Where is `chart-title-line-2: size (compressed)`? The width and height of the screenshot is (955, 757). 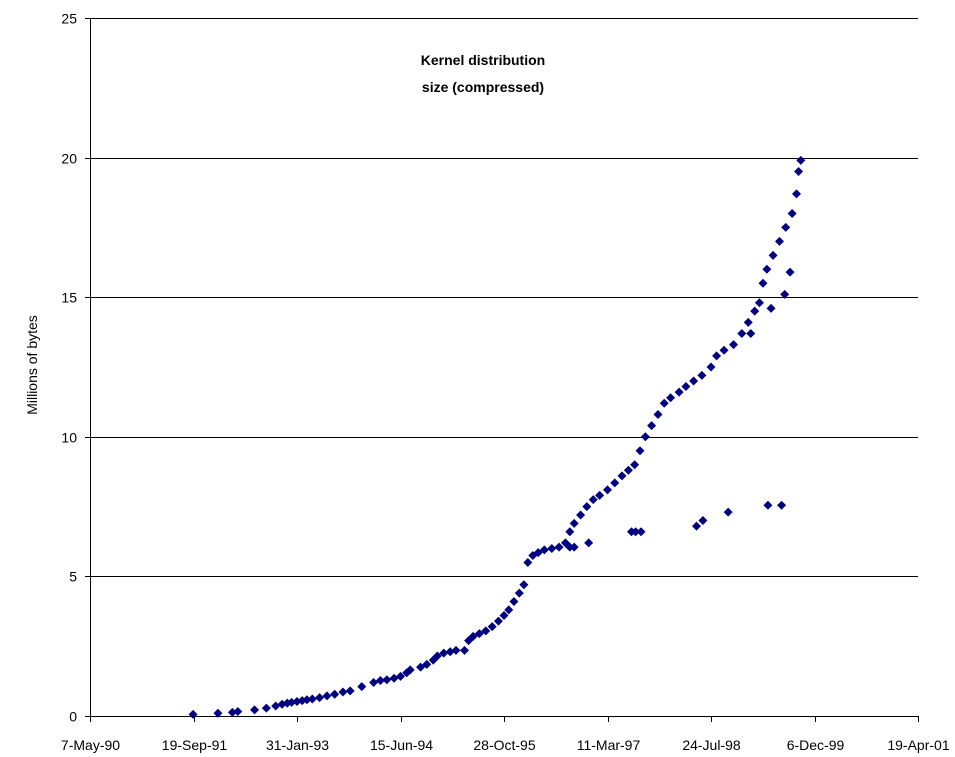
chart-title-line-2: size (compressed) is located at coordinates (483, 87).